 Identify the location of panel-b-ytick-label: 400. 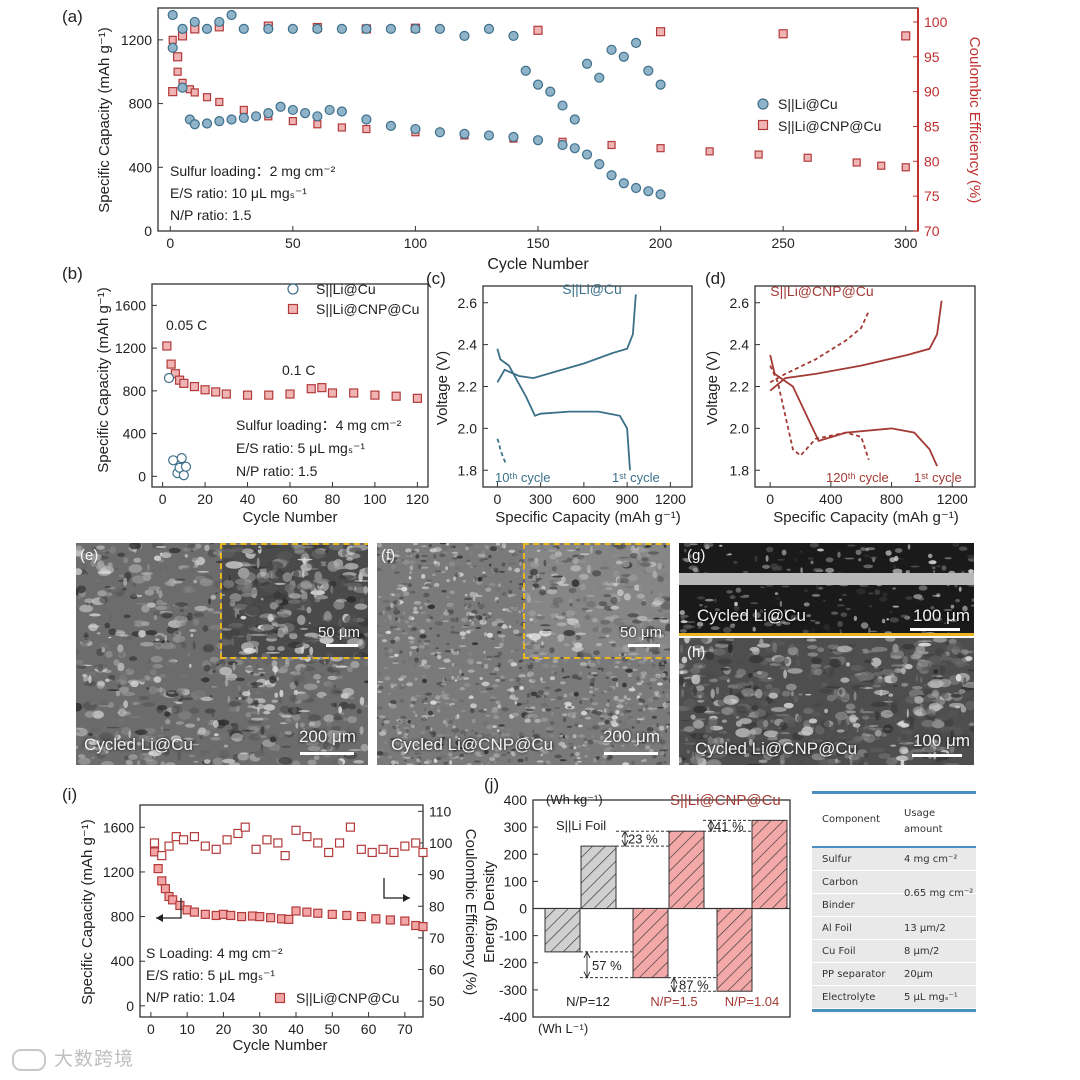
(135, 434).